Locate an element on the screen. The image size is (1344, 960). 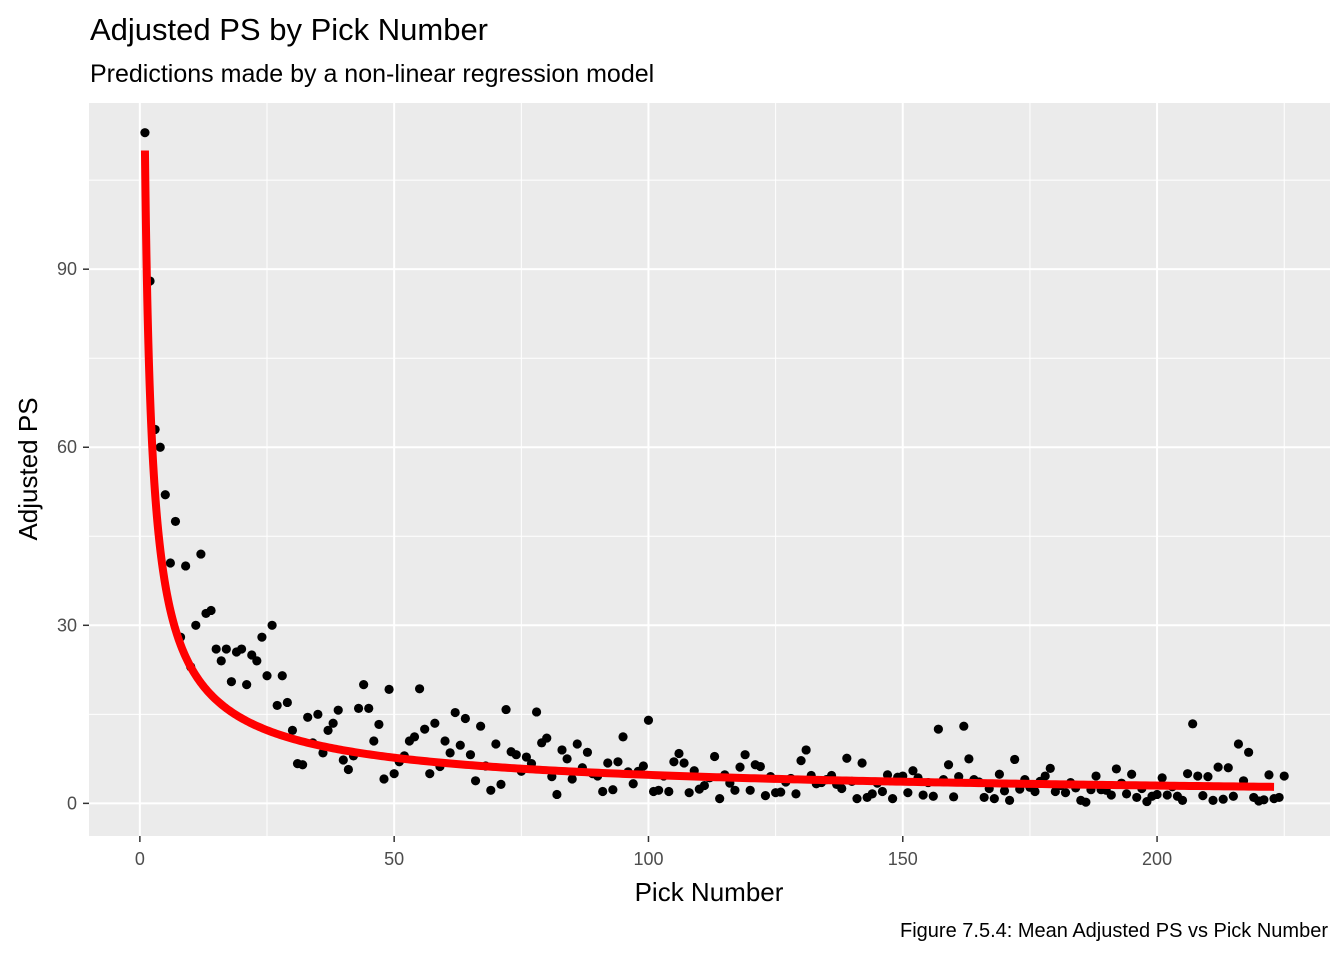
y-tick-label: 0 is located at coordinates (72, 803).